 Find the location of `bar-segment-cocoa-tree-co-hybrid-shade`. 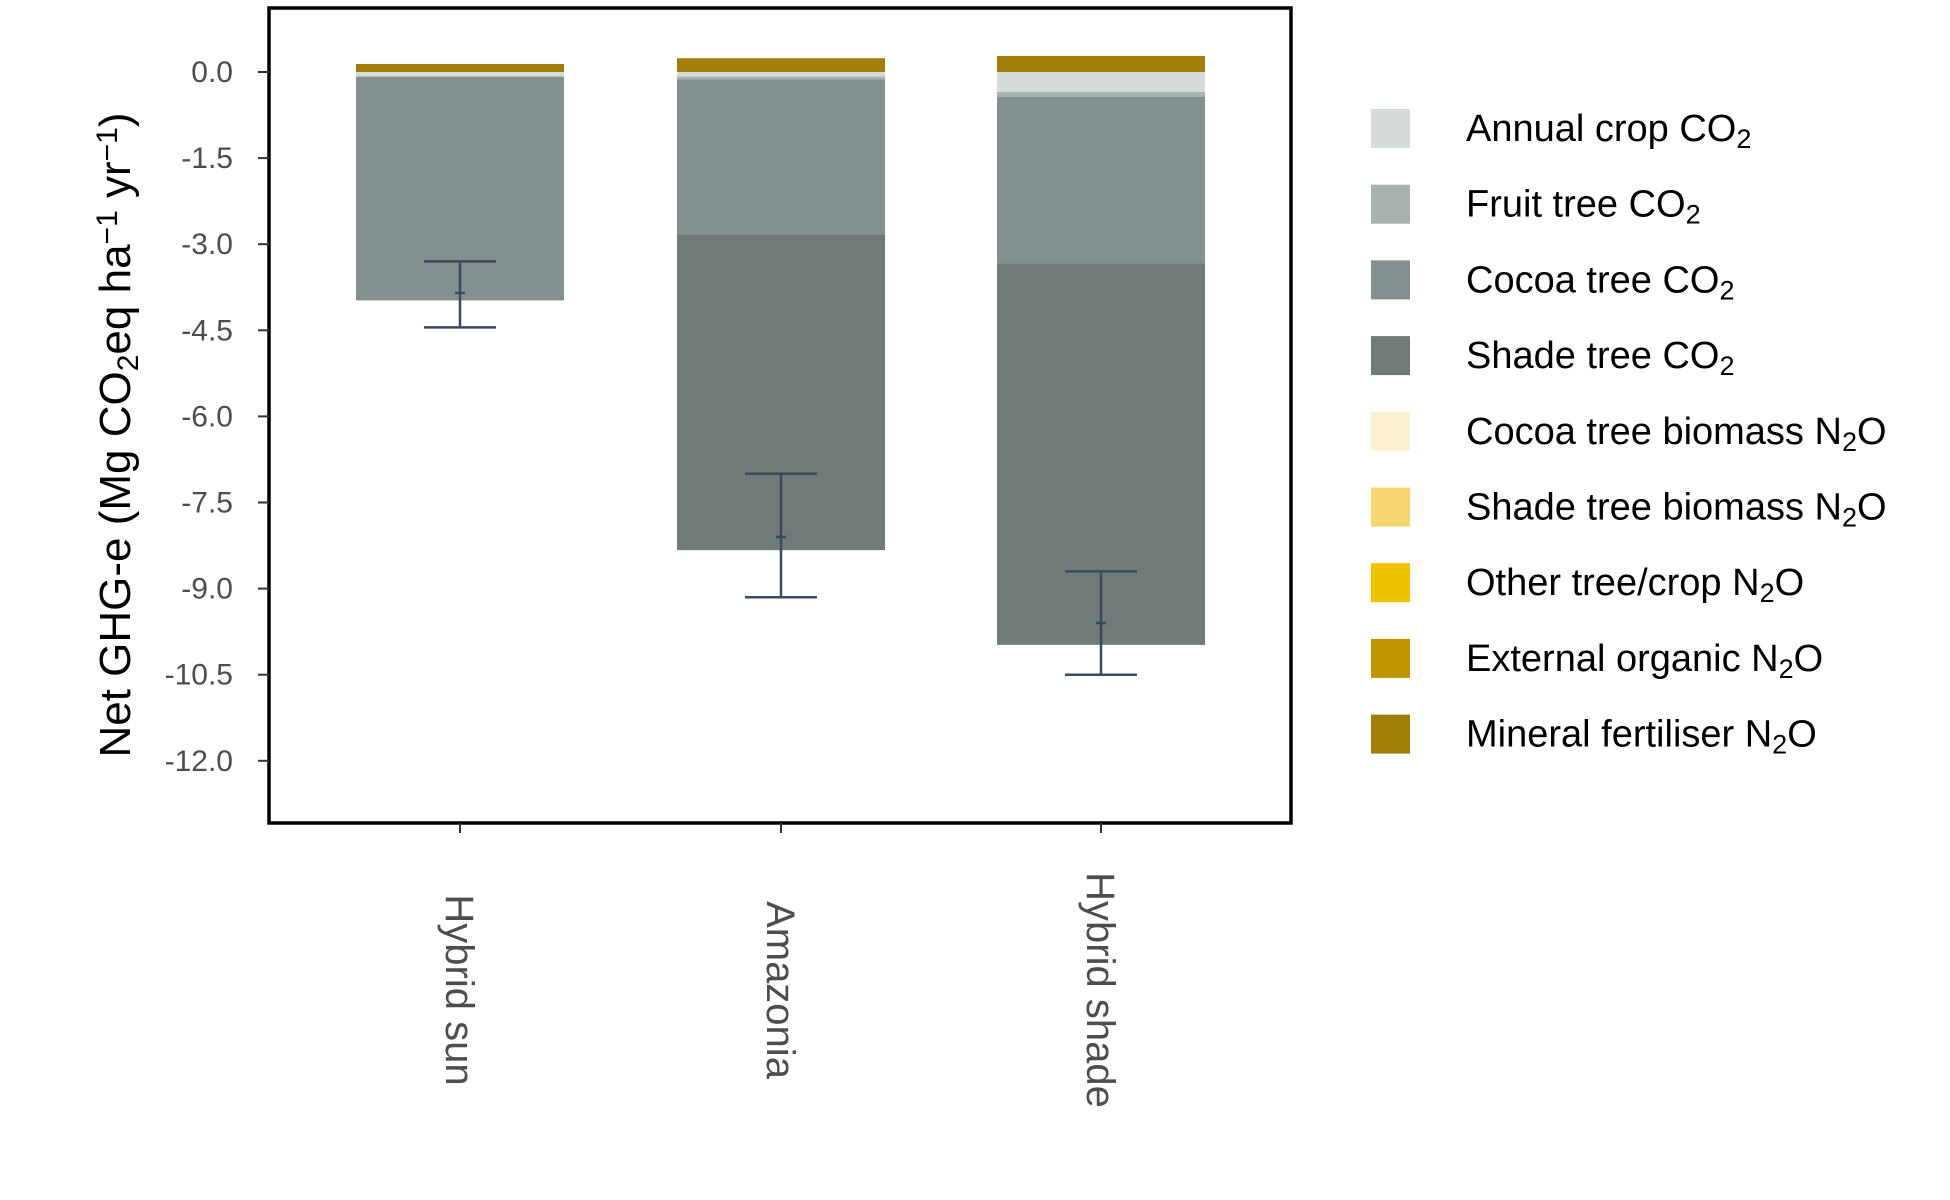

bar-segment-cocoa-tree-co-hybrid-shade is located at coordinates (1101, 180).